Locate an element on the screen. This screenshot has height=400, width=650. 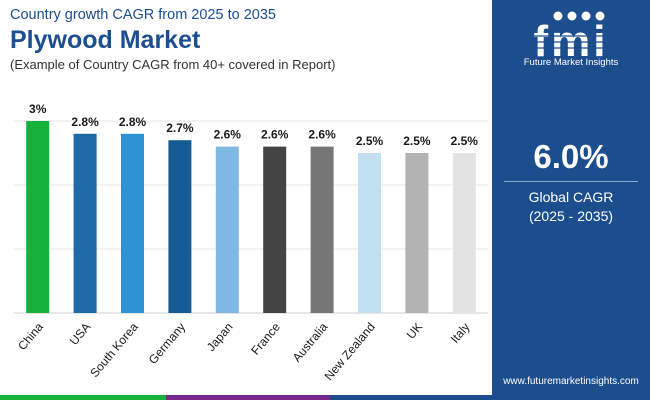
bar-uk is located at coordinates (417, 233).